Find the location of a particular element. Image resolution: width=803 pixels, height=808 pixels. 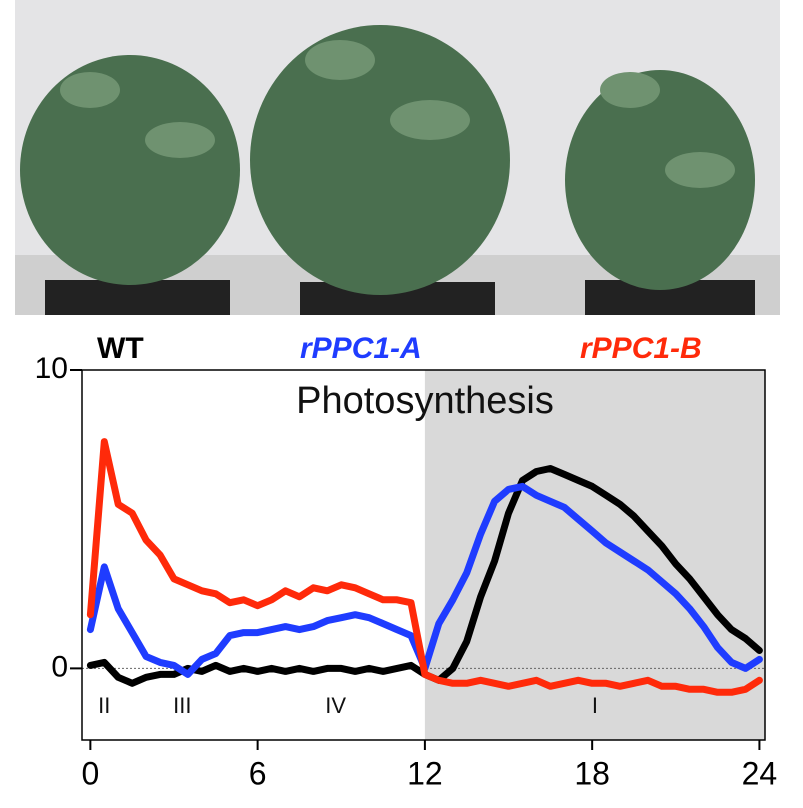

legend-label: rPPC1-B is located at coordinates (641, 348).